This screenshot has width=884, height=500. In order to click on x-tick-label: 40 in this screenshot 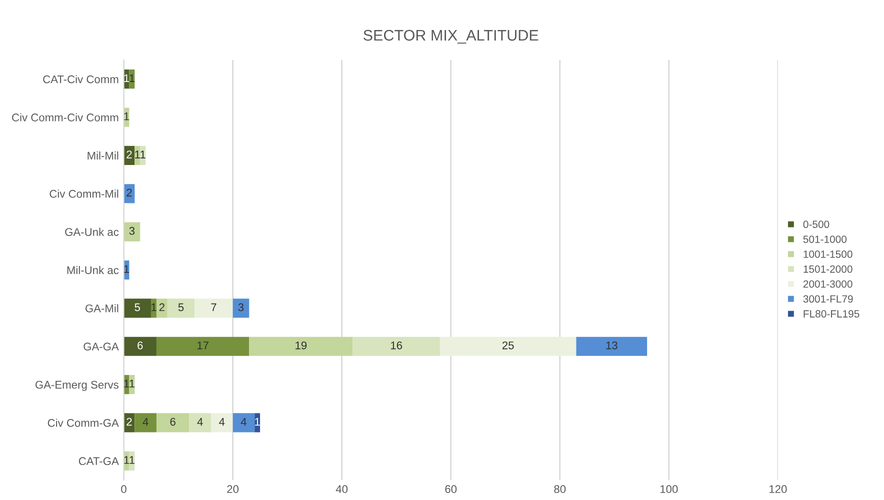, I will do `click(342, 489)`.